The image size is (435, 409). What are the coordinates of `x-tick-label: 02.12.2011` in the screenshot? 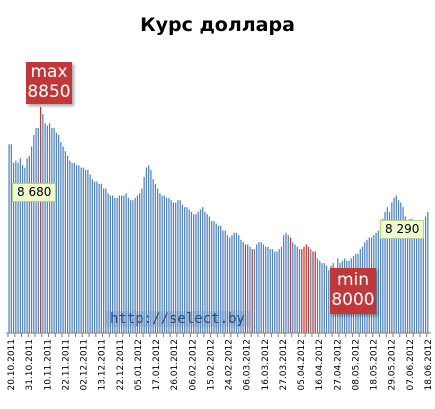 It's located at (85, 365).